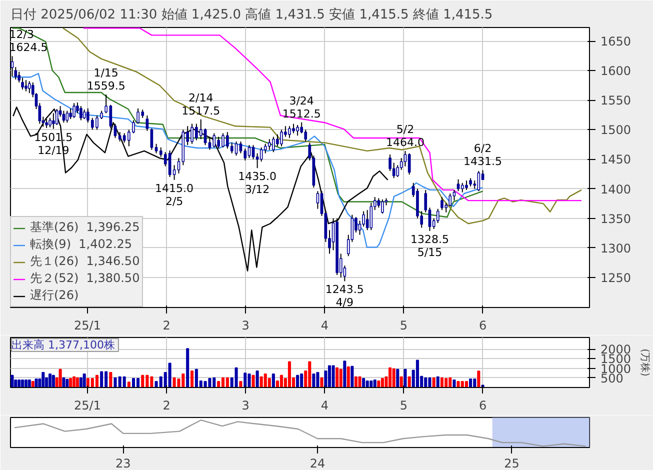 The height and width of the screenshot is (470, 653). Describe the element at coordinates (251, 14) in the screenshot. I see `chart-title: 日付 2025/06/02 11:30 始値 1,425.0 高値 1,431.5 安値 1,415.5 終値 1,415.5` at that location.